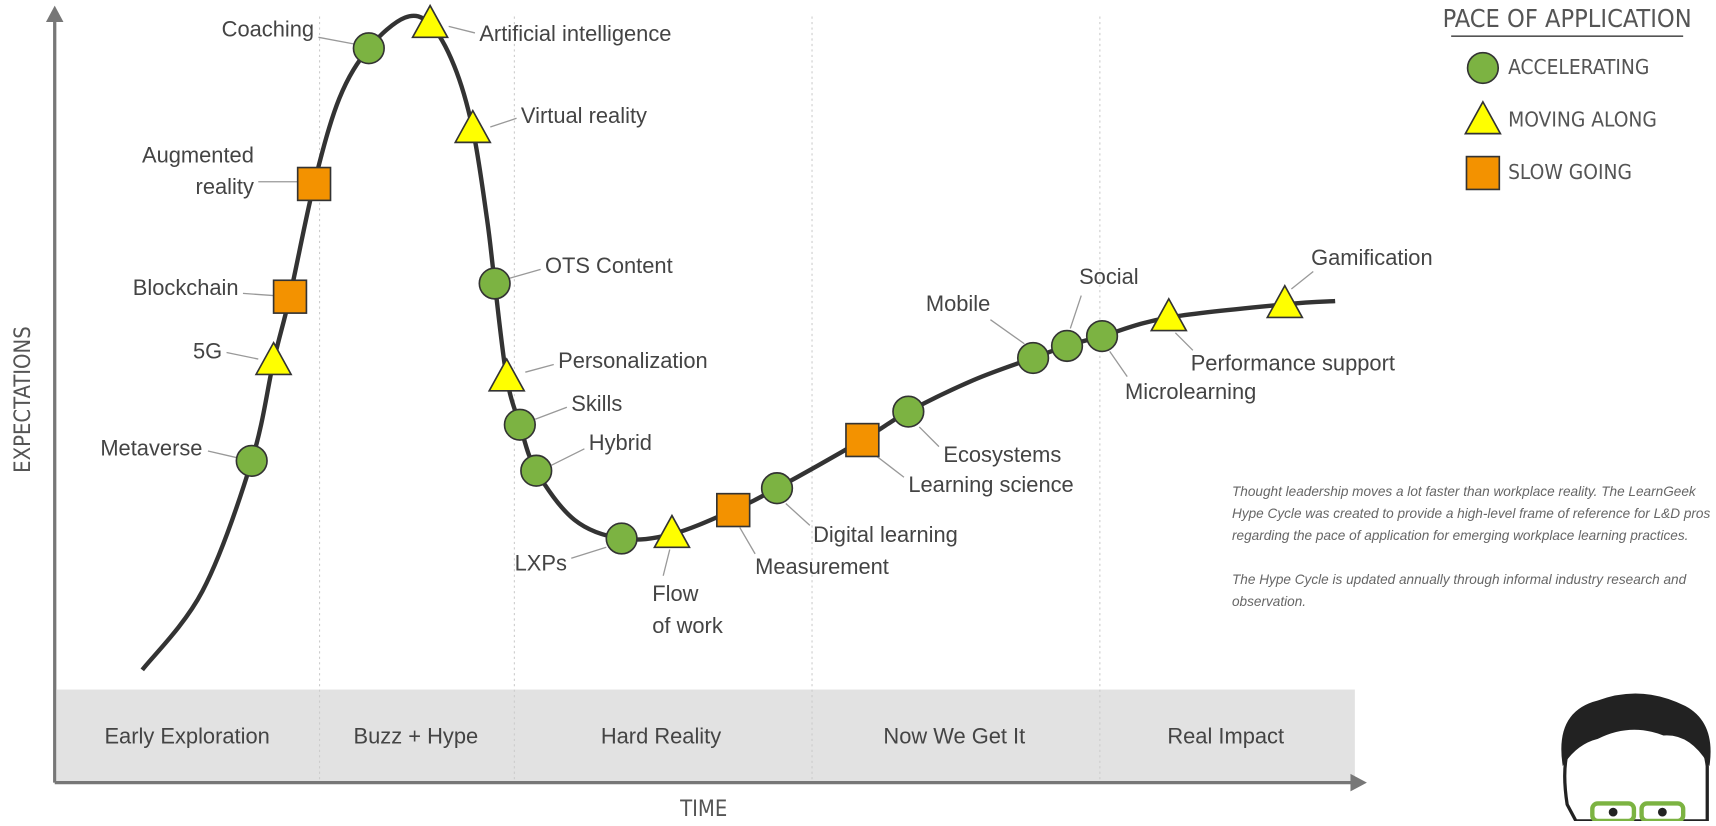 This screenshot has height=826, width=1716. What do you see at coordinates (186, 736) in the screenshot?
I see `phase-label: Early Exploration` at bounding box center [186, 736].